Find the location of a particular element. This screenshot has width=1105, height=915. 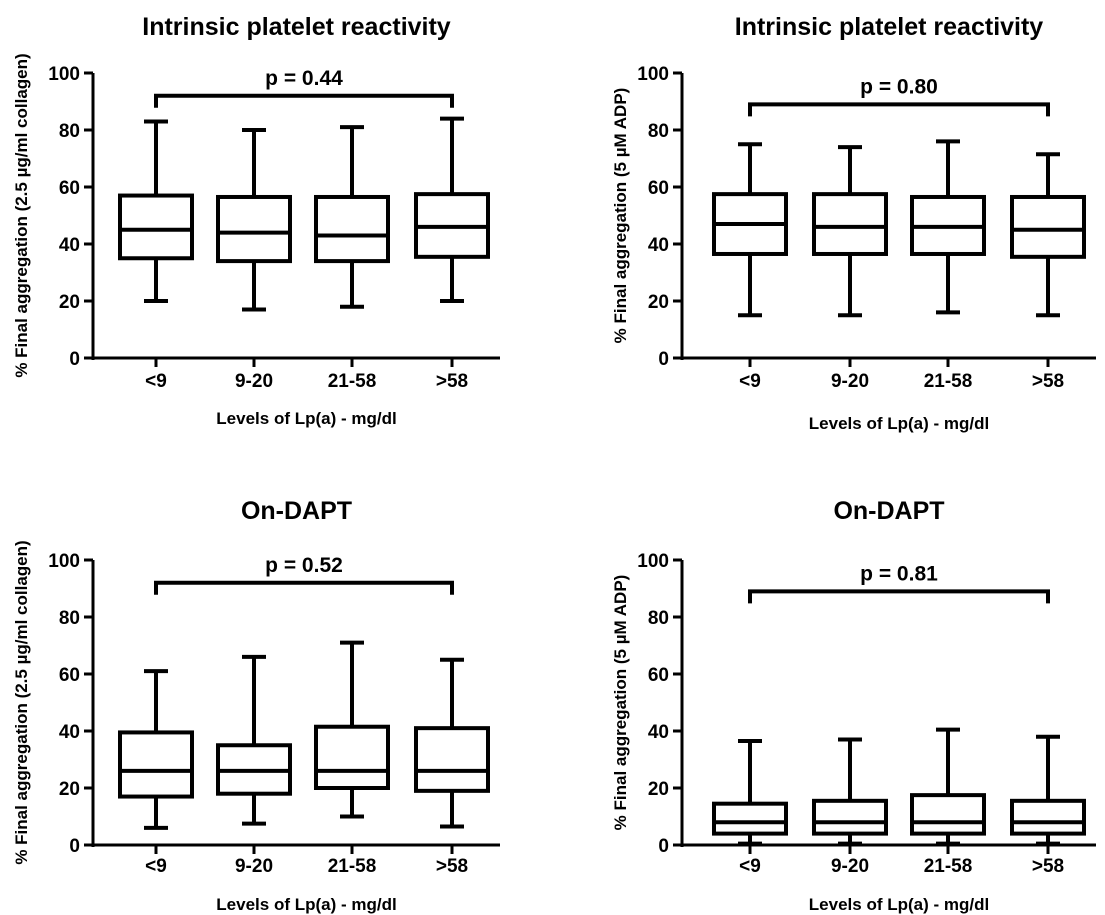

p-value-label: p = 0.52 is located at coordinates (304, 565).